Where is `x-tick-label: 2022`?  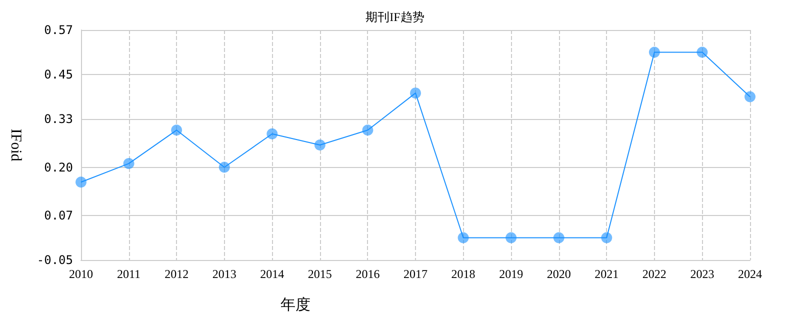
x-tick-label: 2022 is located at coordinates (654, 274).